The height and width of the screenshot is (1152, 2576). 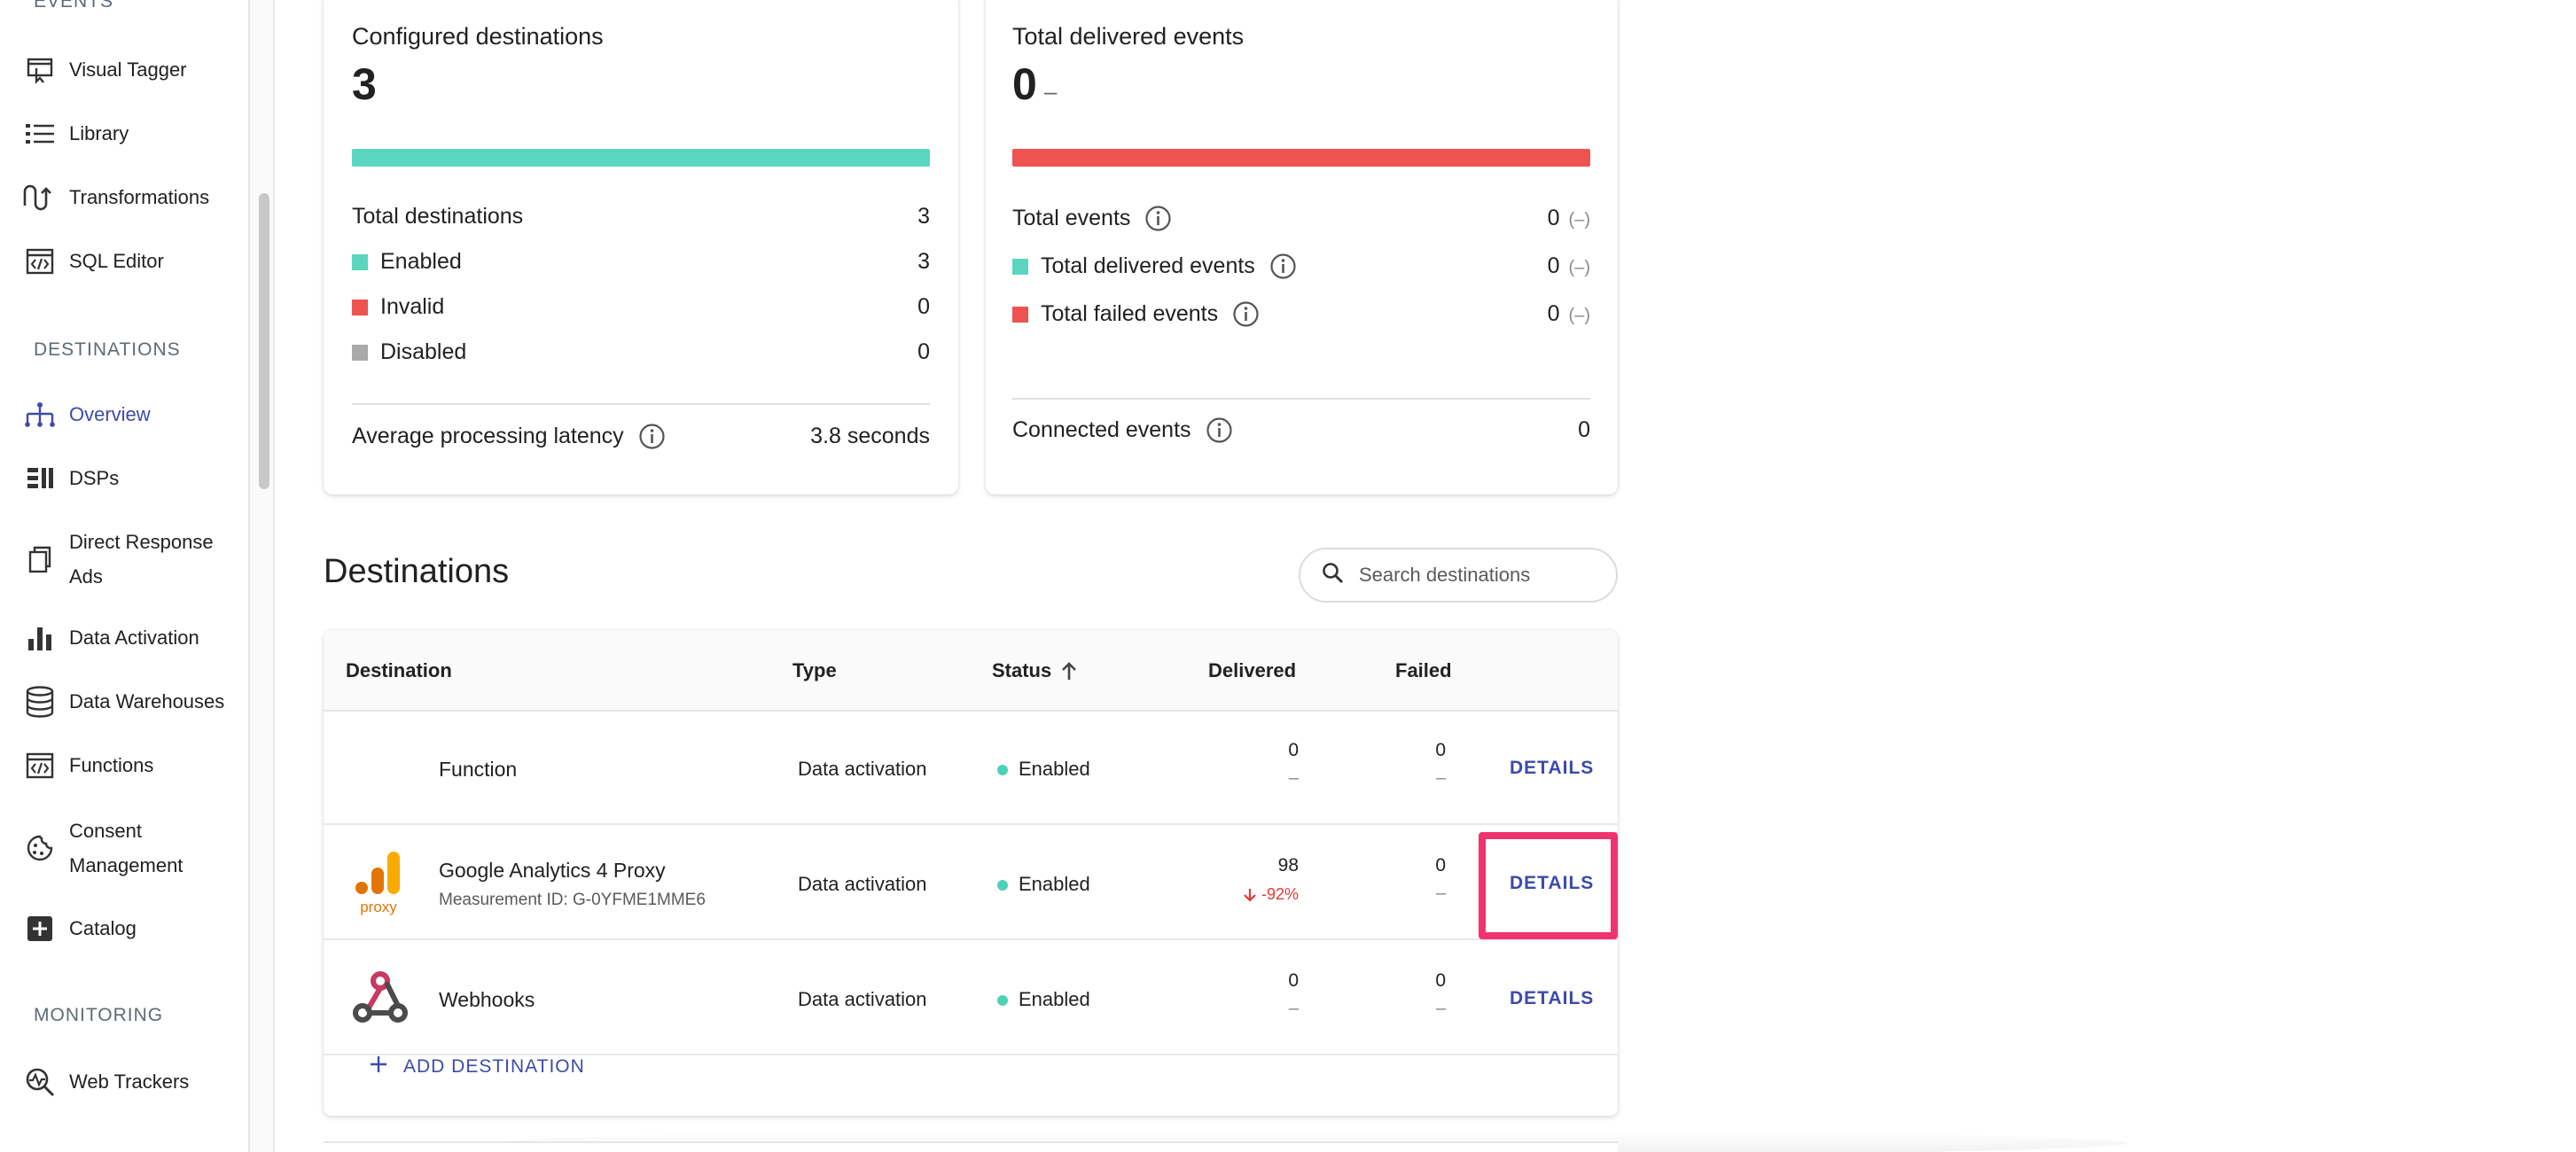 I want to click on sidebar-item-consent-management: Consent Management, so click(x=134, y=848).